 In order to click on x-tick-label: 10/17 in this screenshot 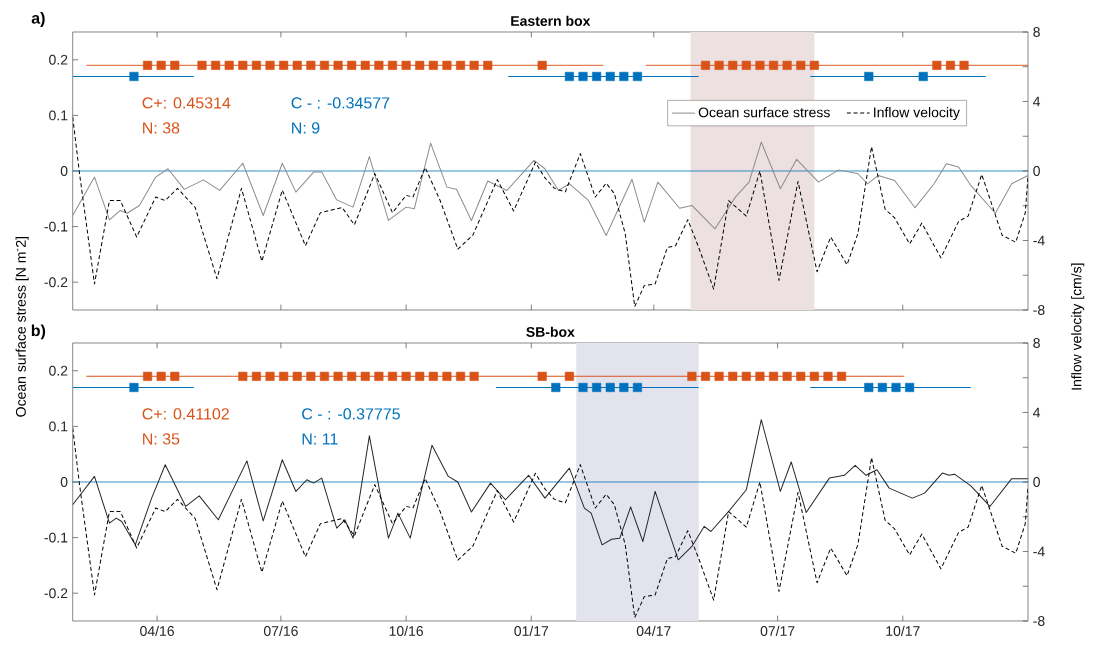, I will do `click(903, 630)`.